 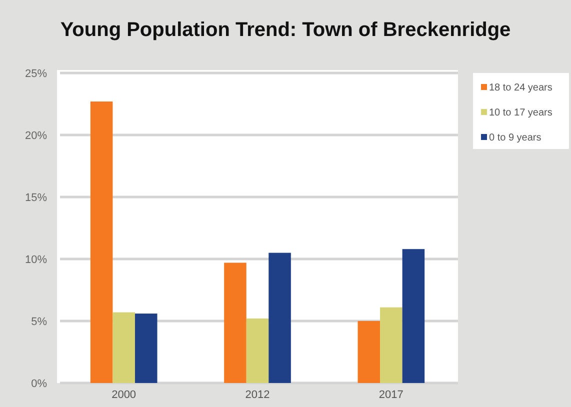 What do you see at coordinates (39, 322) in the screenshot?
I see `y-tick-label: 5%` at bounding box center [39, 322].